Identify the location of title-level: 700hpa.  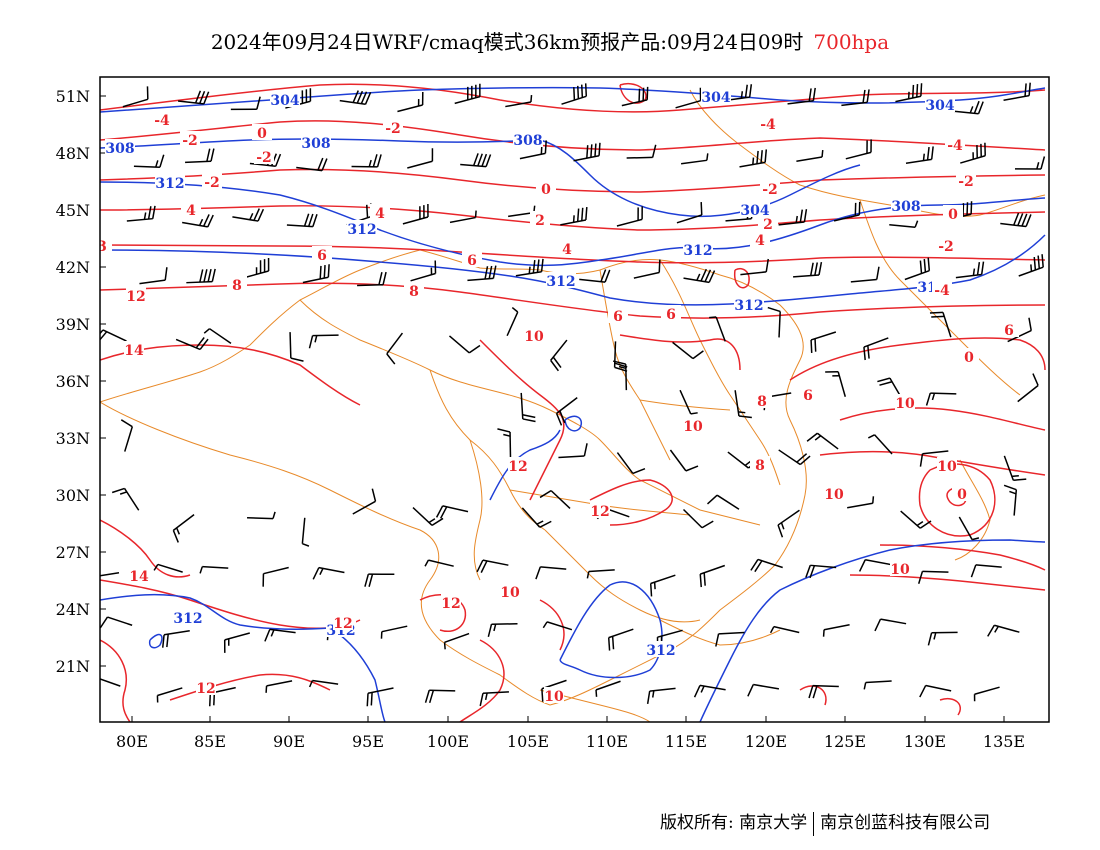
(851, 42).